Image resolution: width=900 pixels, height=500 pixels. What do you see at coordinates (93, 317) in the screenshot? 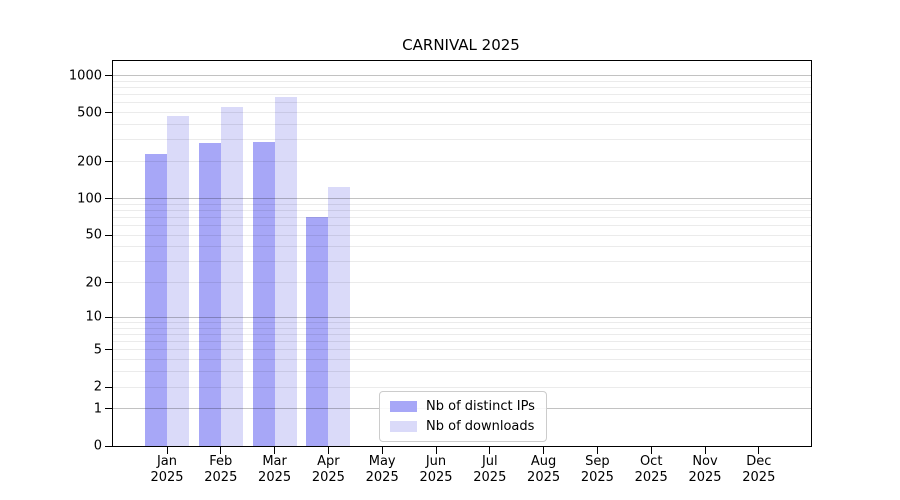
I see `y-tick-label: 10` at bounding box center [93, 317].